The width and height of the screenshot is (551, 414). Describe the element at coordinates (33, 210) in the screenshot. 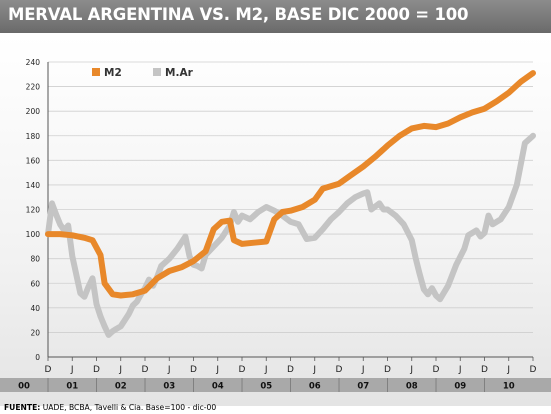

I see `y-tick-label: 120` at that location.